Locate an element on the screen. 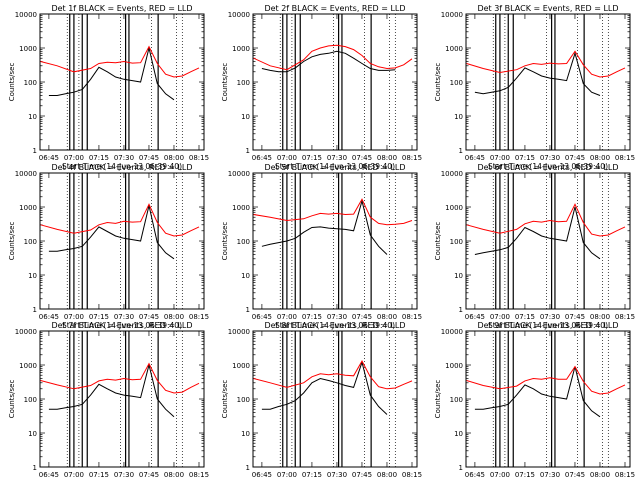  panel-title: Det 7f BLACK = Events, RED = LLD is located at coordinates (121, 325).